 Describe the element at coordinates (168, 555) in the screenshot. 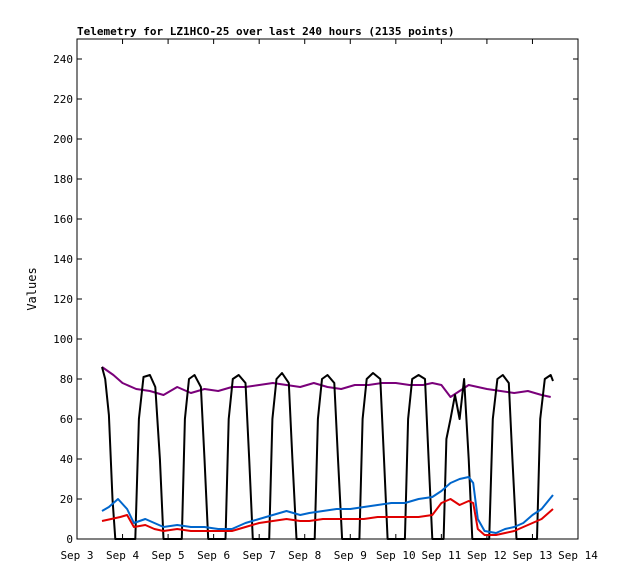

I see `x-tick-label: Sep 5` at that location.